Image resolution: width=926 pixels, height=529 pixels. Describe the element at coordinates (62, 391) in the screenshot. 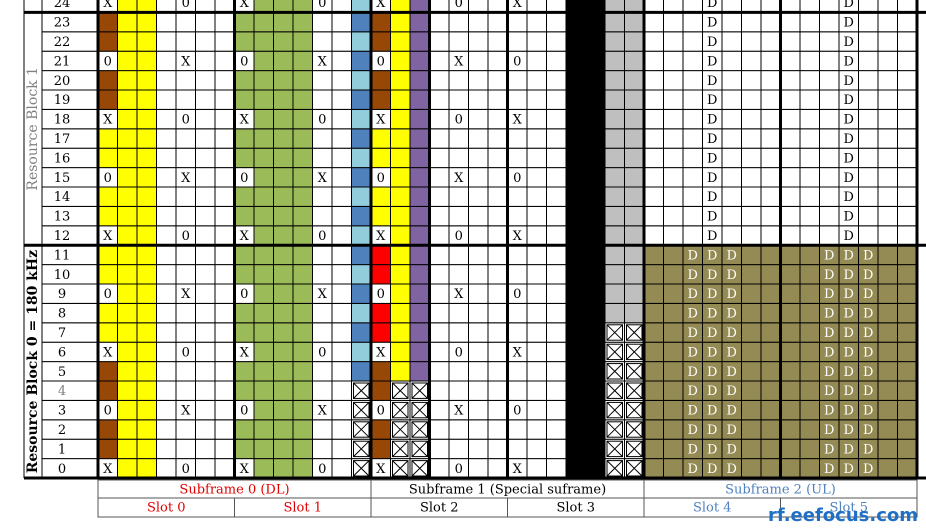

I see `row-label: 4` at that location.